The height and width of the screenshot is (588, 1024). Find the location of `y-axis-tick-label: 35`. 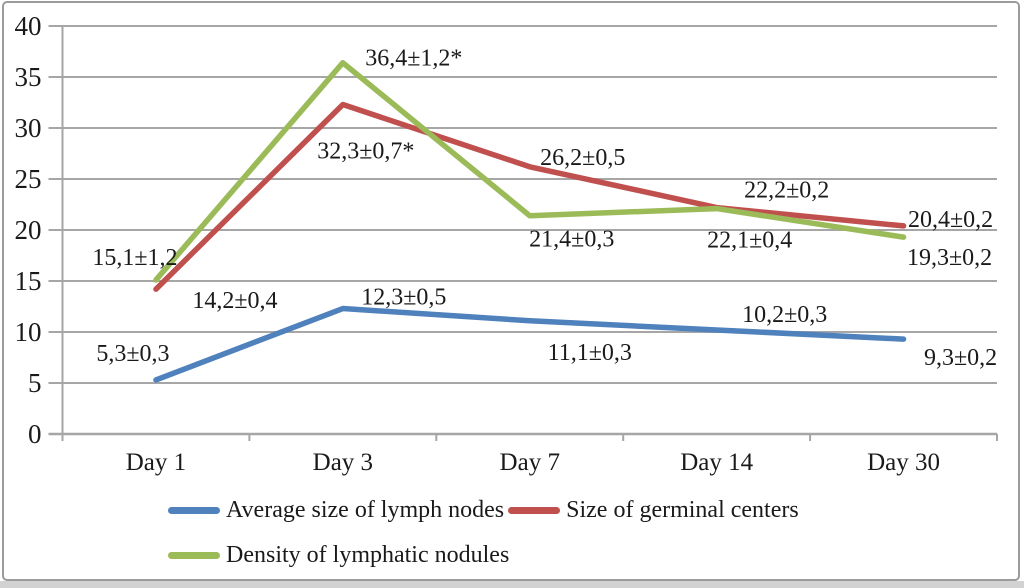

y-axis-tick-label: 35 is located at coordinates (28, 77).